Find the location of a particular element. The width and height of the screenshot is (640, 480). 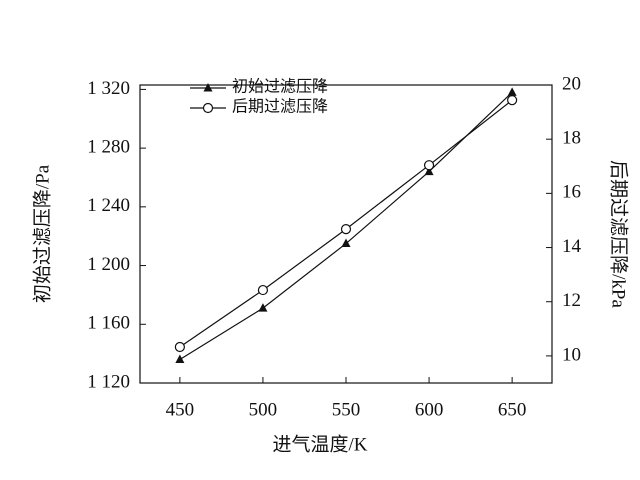

x-tick-label: 600 is located at coordinates (429, 409).